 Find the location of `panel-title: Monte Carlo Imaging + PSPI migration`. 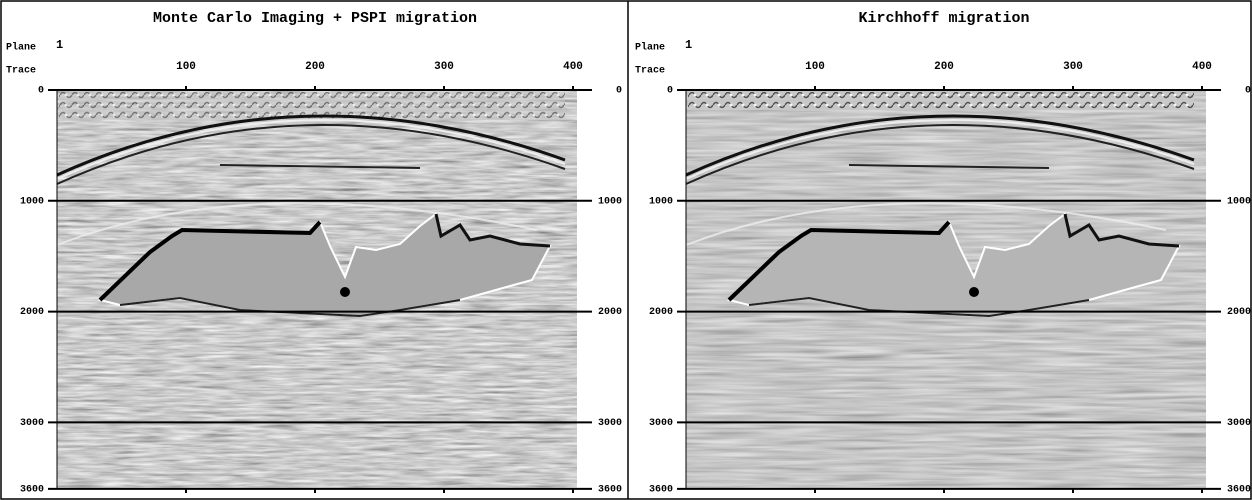

panel-title: Monte Carlo Imaging + PSPI migration is located at coordinates (315, 18).